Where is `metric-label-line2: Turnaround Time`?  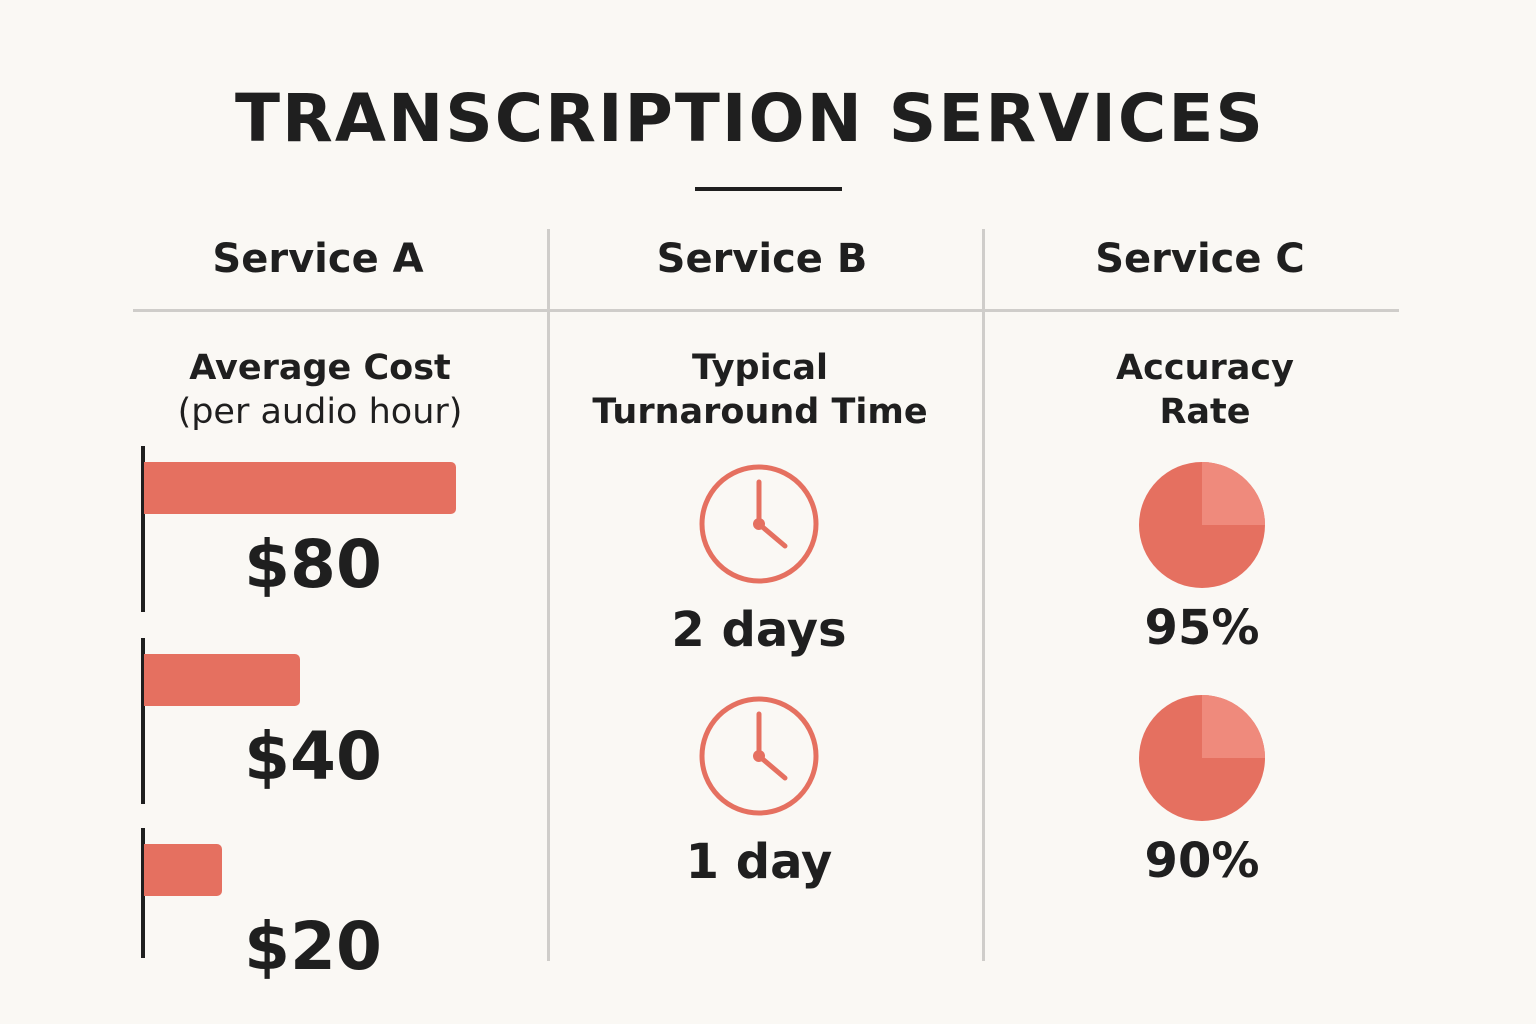 metric-label-line2: Turnaround Time is located at coordinates (760, 412).